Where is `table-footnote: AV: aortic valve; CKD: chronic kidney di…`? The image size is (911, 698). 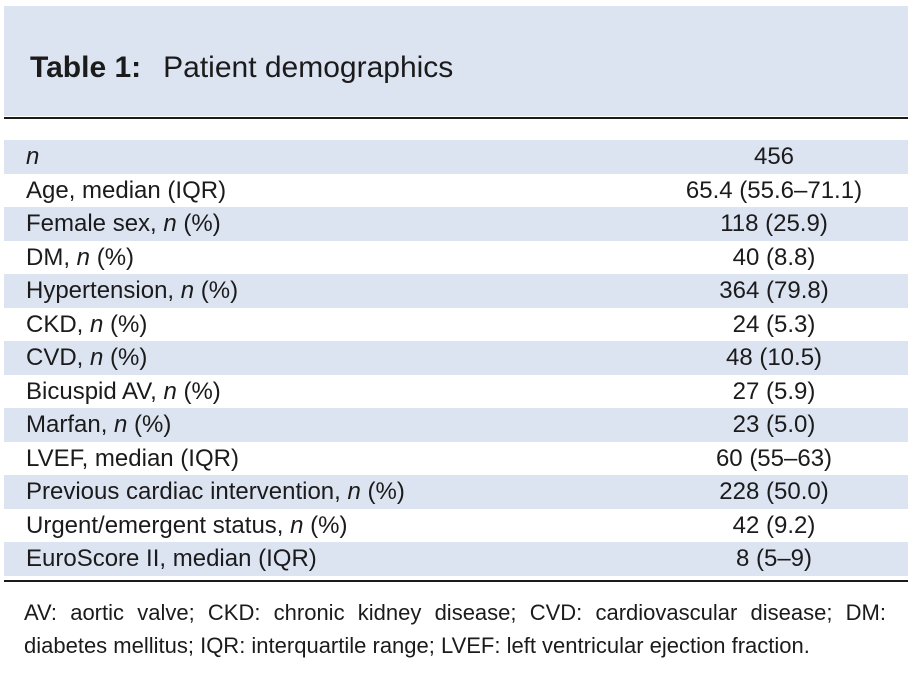 table-footnote: AV: aortic valve; CKD: chronic kidney di… is located at coordinates (455, 629).